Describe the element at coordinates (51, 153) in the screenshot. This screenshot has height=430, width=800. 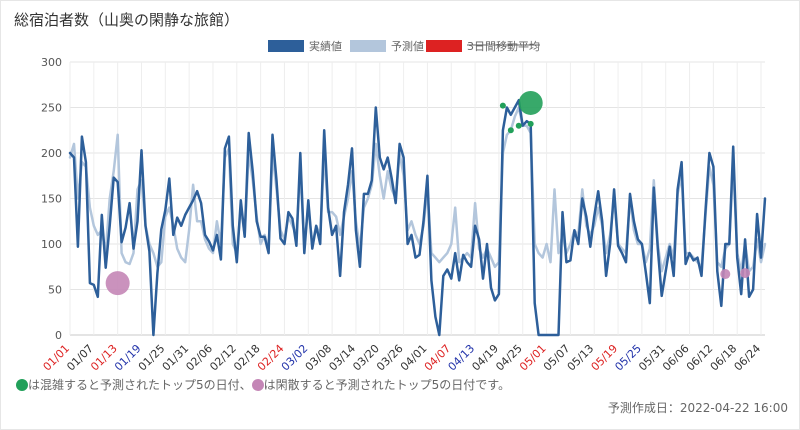
I see `y-tick-label: 200` at that location.